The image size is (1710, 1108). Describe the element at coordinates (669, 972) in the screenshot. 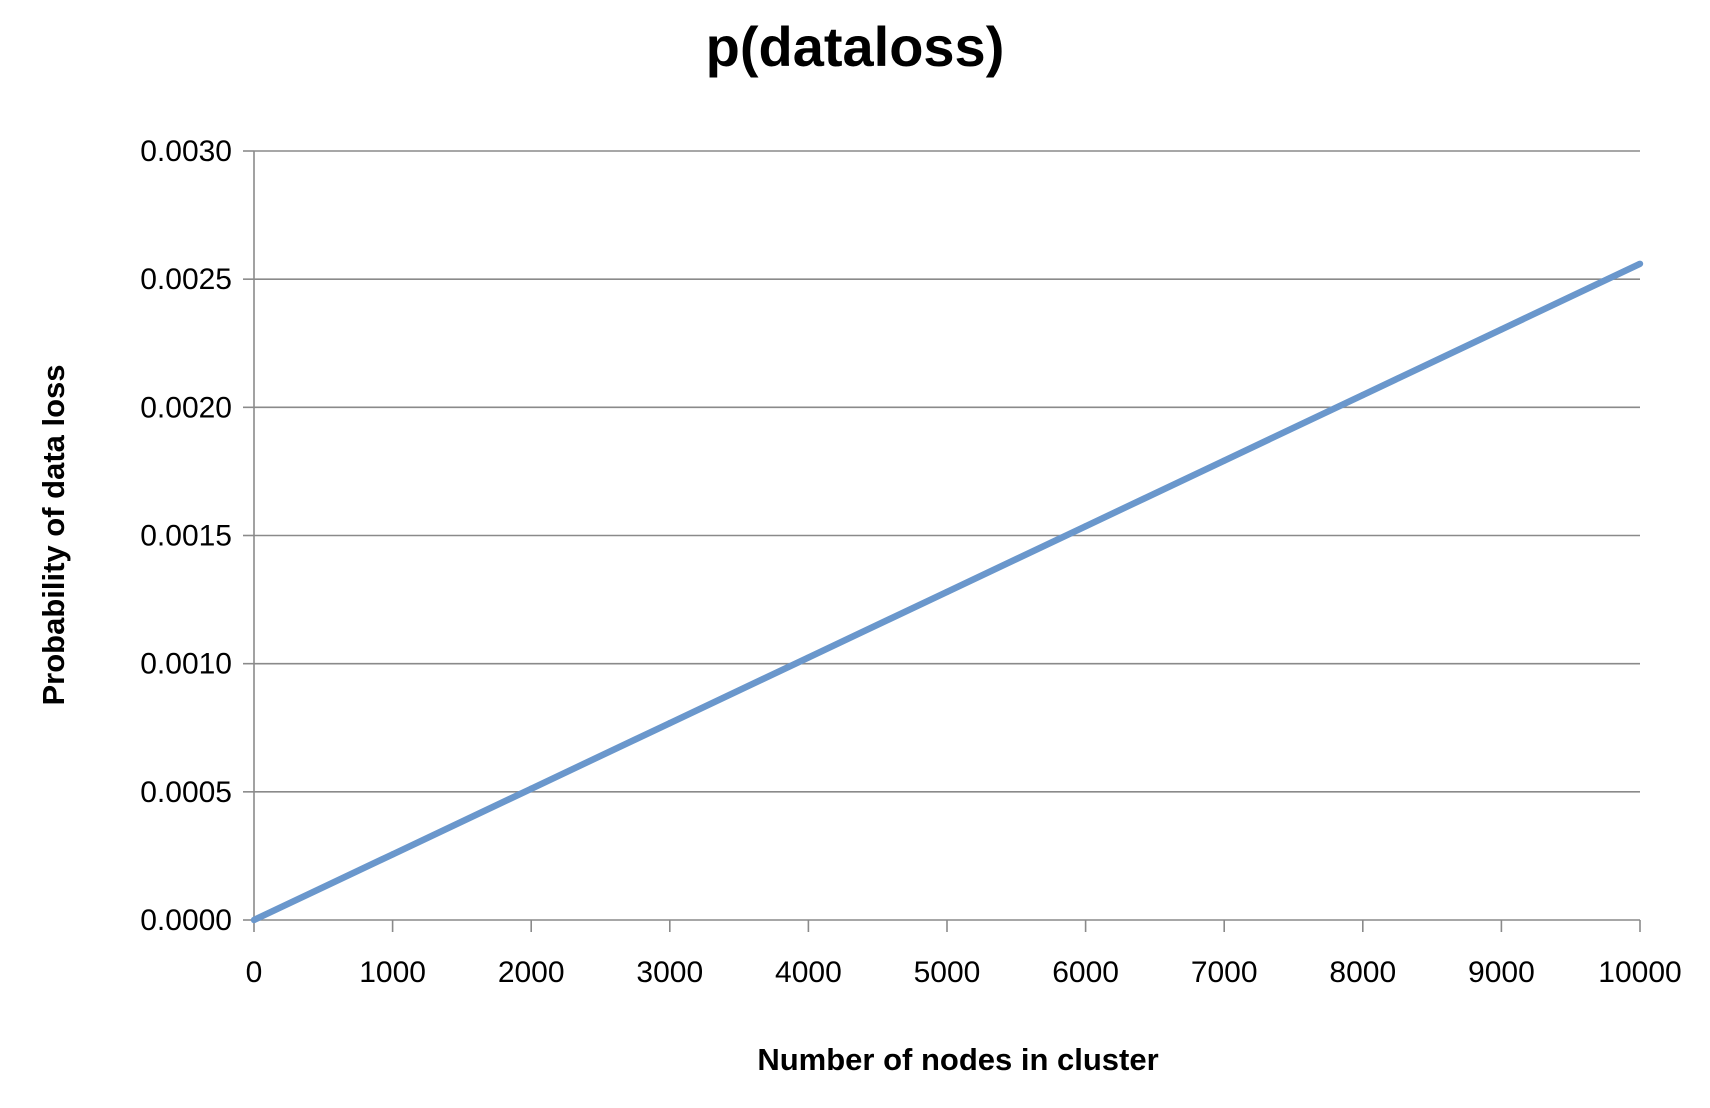

I see `x-tick-label: 3000` at that location.